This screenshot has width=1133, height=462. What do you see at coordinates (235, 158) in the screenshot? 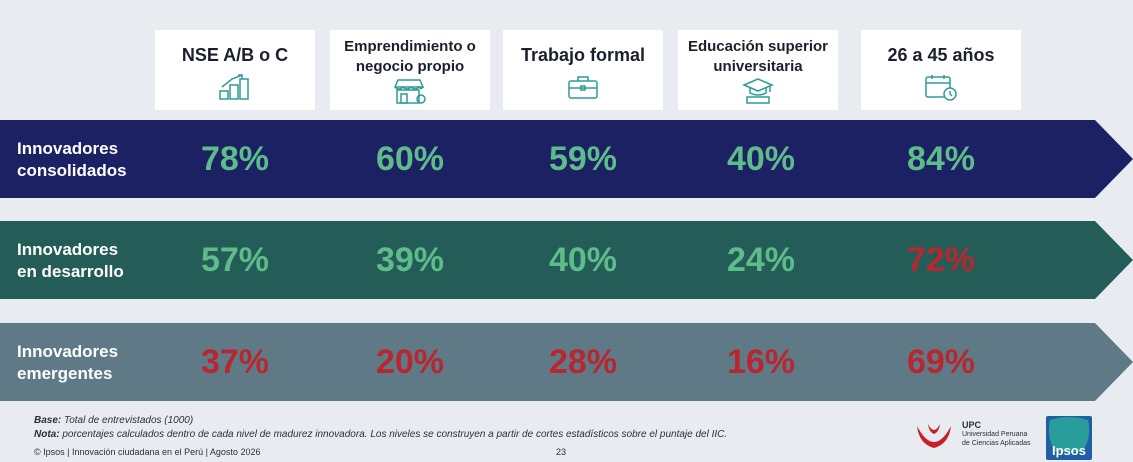
I see `value-cell: 78%` at bounding box center [235, 158].